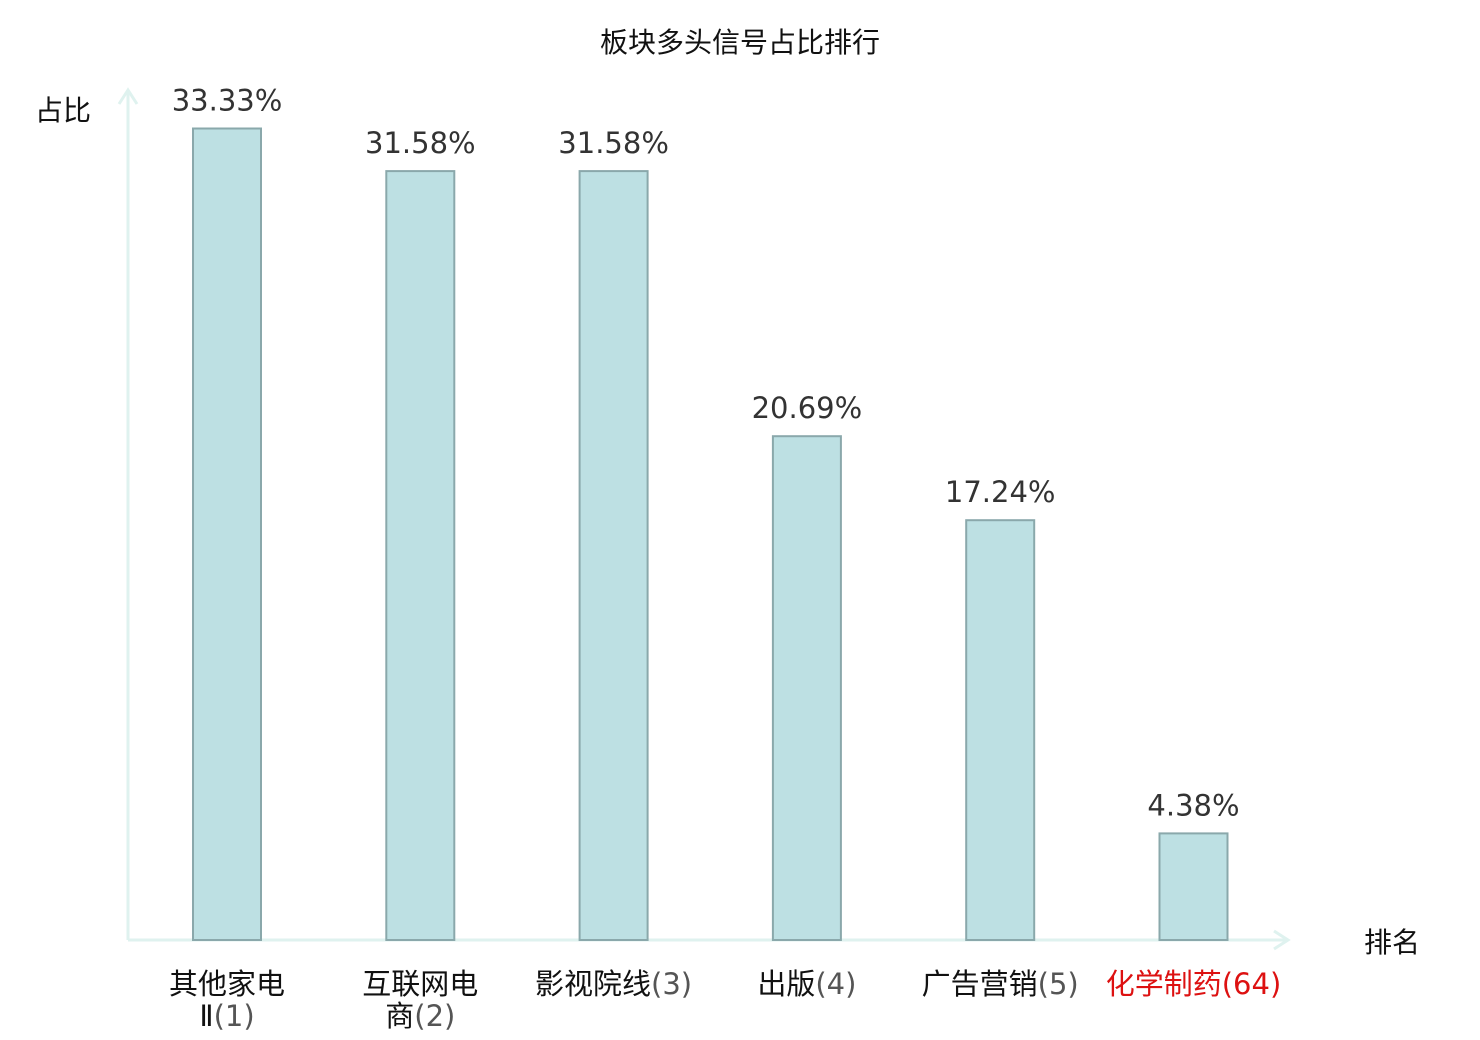 The height and width of the screenshot is (1040, 1480). What do you see at coordinates (1194, 984) in the screenshot?
I see `category-label: 化学制药(64)` at bounding box center [1194, 984].